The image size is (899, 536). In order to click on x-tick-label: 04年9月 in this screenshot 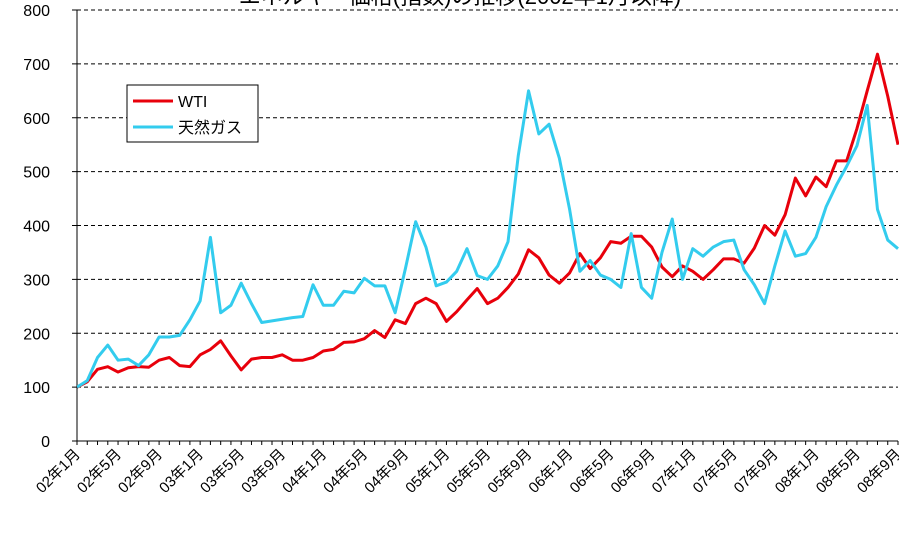, I will do `click(386, 471)`.